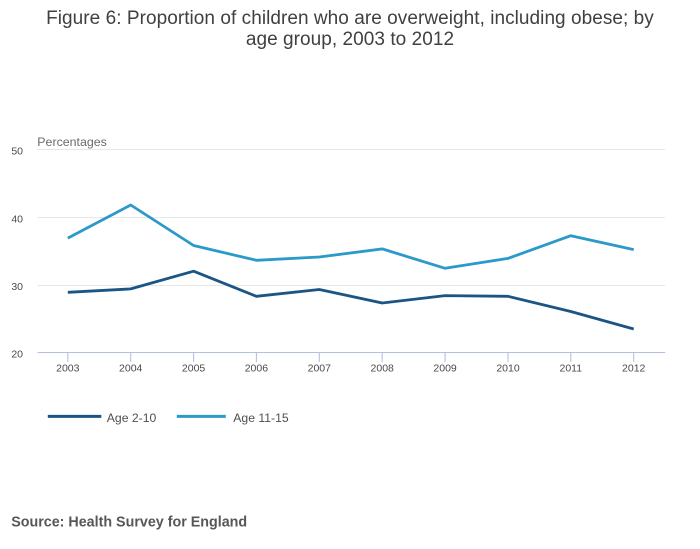 The width and height of the screenshot is (700, 549). I want to click on svg-text: 2007, so click(320, 369).